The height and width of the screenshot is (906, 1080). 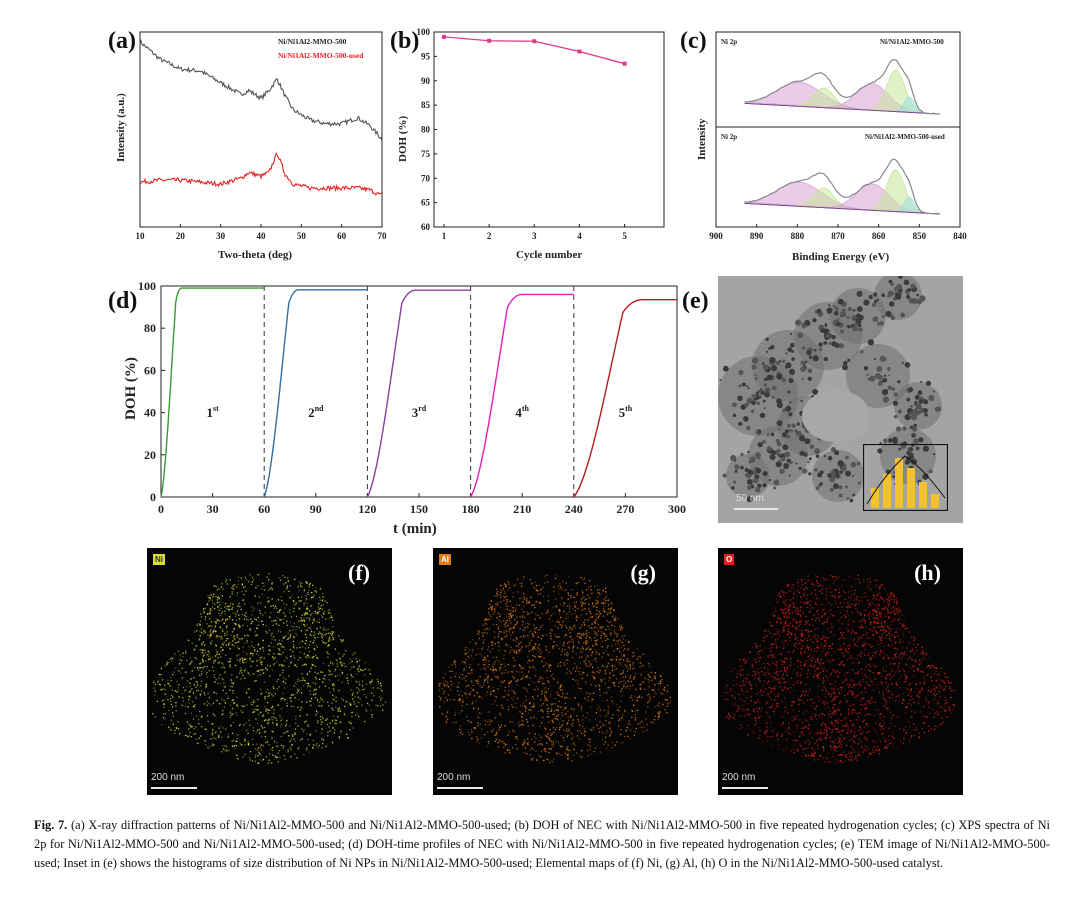 What do you see at coordinates (906, 480) in the screenshot?
I see `histogram-fit-curve` at bounding box center [906, 480].